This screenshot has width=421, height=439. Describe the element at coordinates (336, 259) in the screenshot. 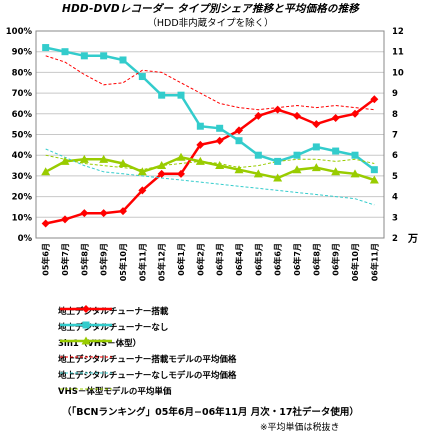

I see `x-tick-label: 06年9月` at that location.